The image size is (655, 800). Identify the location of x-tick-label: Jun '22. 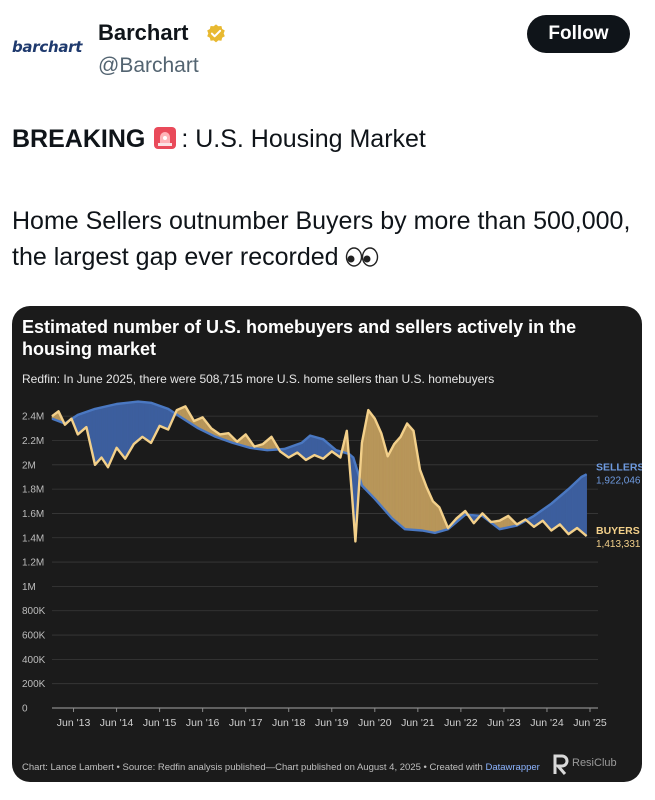
(461, 723).